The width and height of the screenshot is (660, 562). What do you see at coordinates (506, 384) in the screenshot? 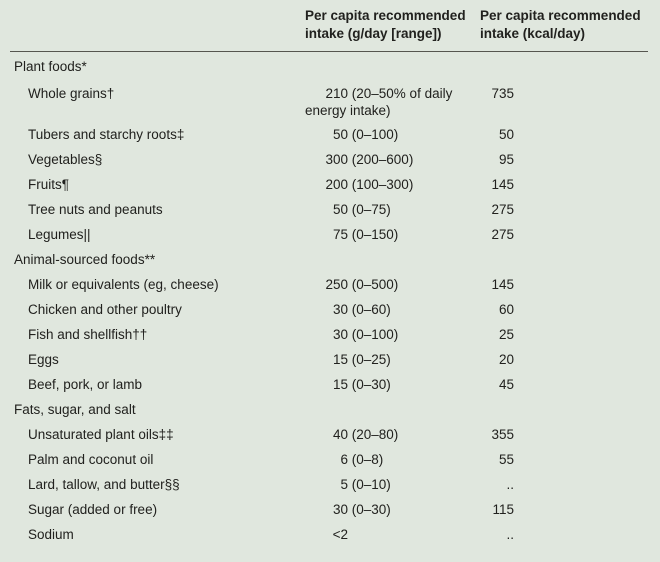
I see `kcal-value: 45` at bounding box center [506, 384].